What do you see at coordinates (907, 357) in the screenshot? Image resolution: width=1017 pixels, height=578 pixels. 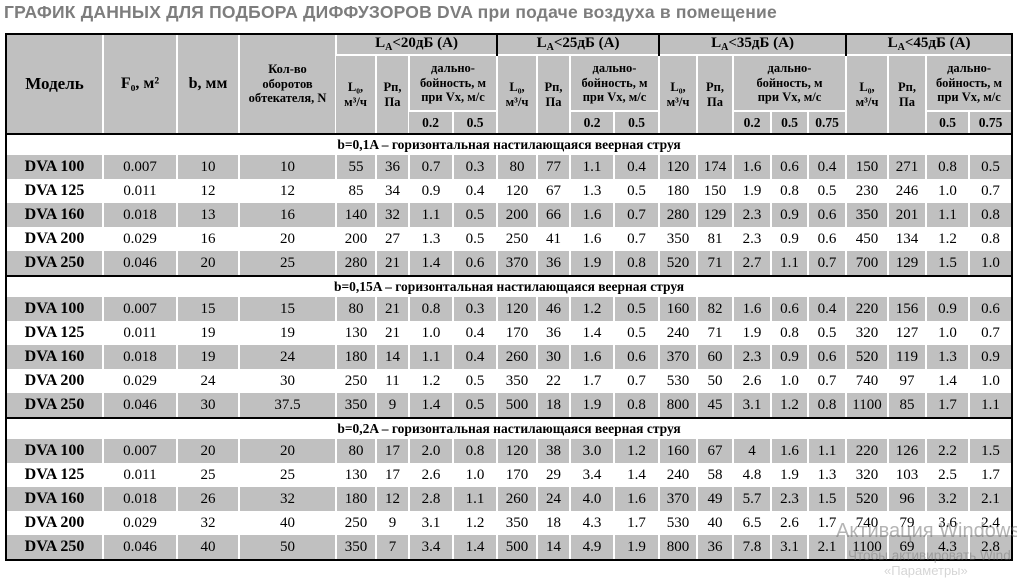 I see `data-cell: 119` at bounding box center [907, 357].